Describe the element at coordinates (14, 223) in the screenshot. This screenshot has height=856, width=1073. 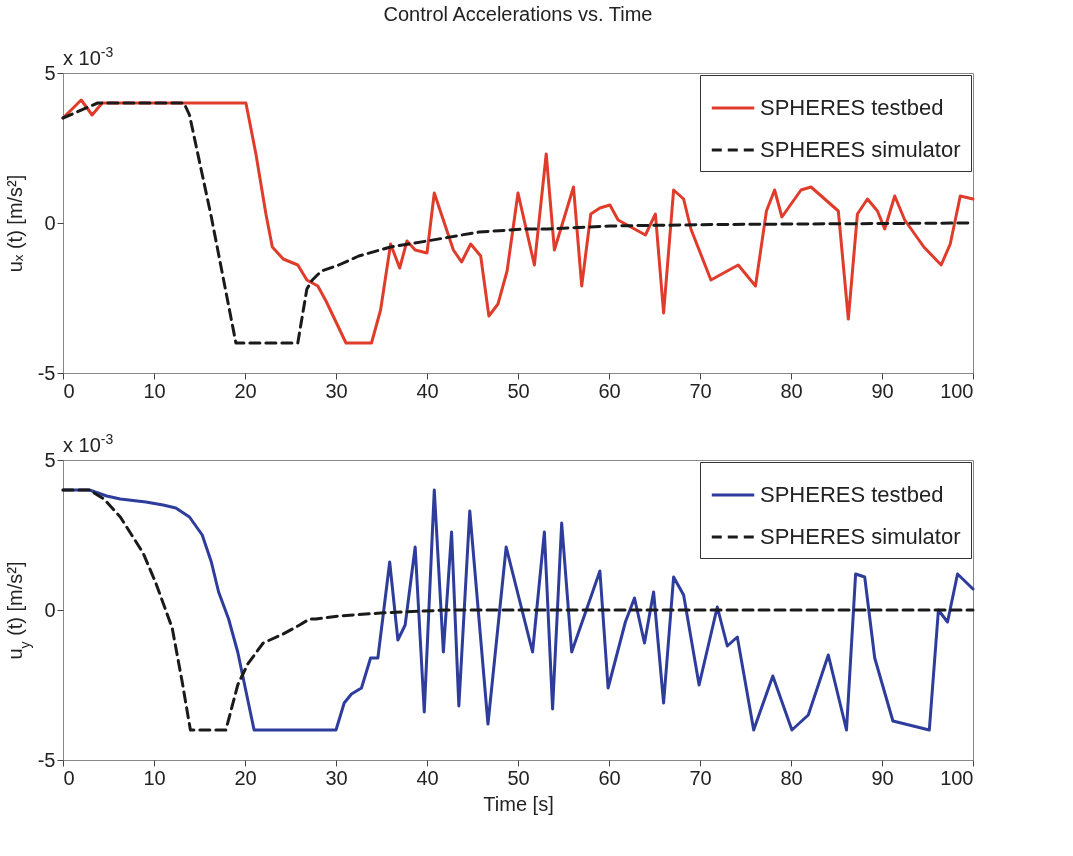
I see `y-axis-title: uₓ (t) [m/s²]` at that location.